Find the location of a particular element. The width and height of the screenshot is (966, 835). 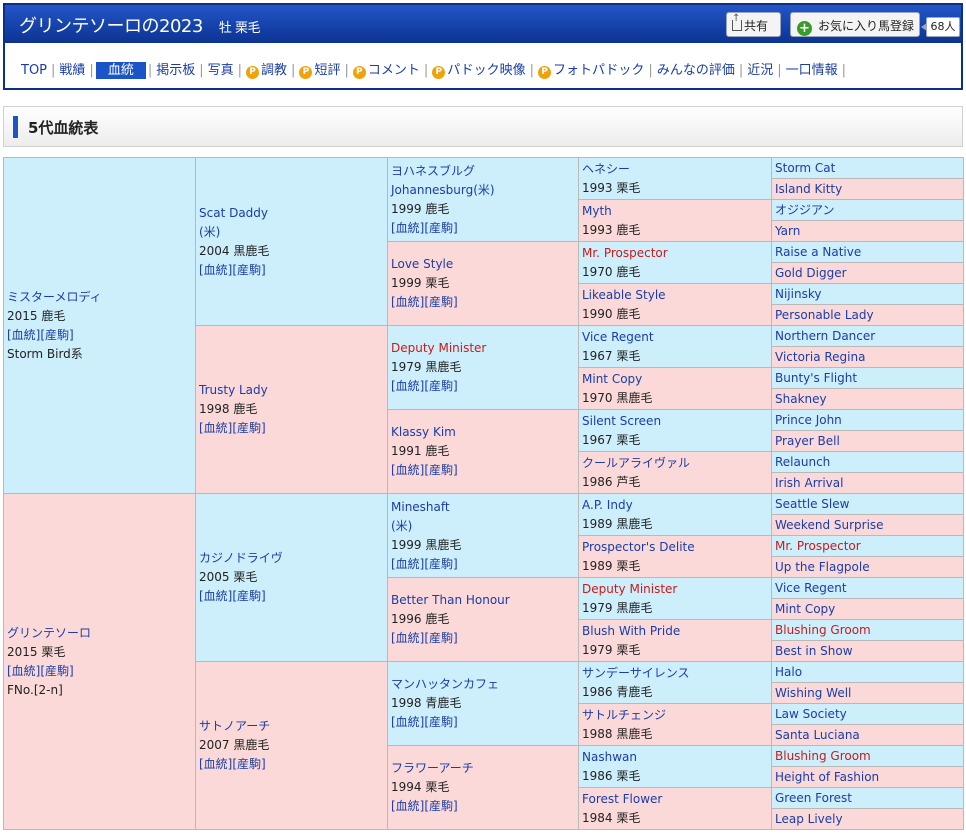

horse-name-link: Silent Screen is located at coordinates (622, 420).